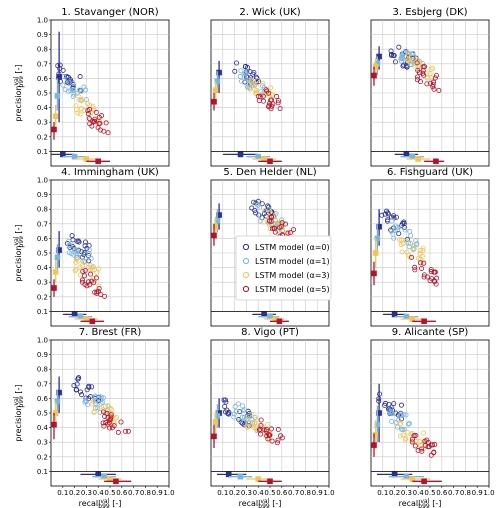 Image resolution: width=500 pixels, height=508 pixels. I want to click on x-axis-label: recallval p99 [-], so click(260, 503).